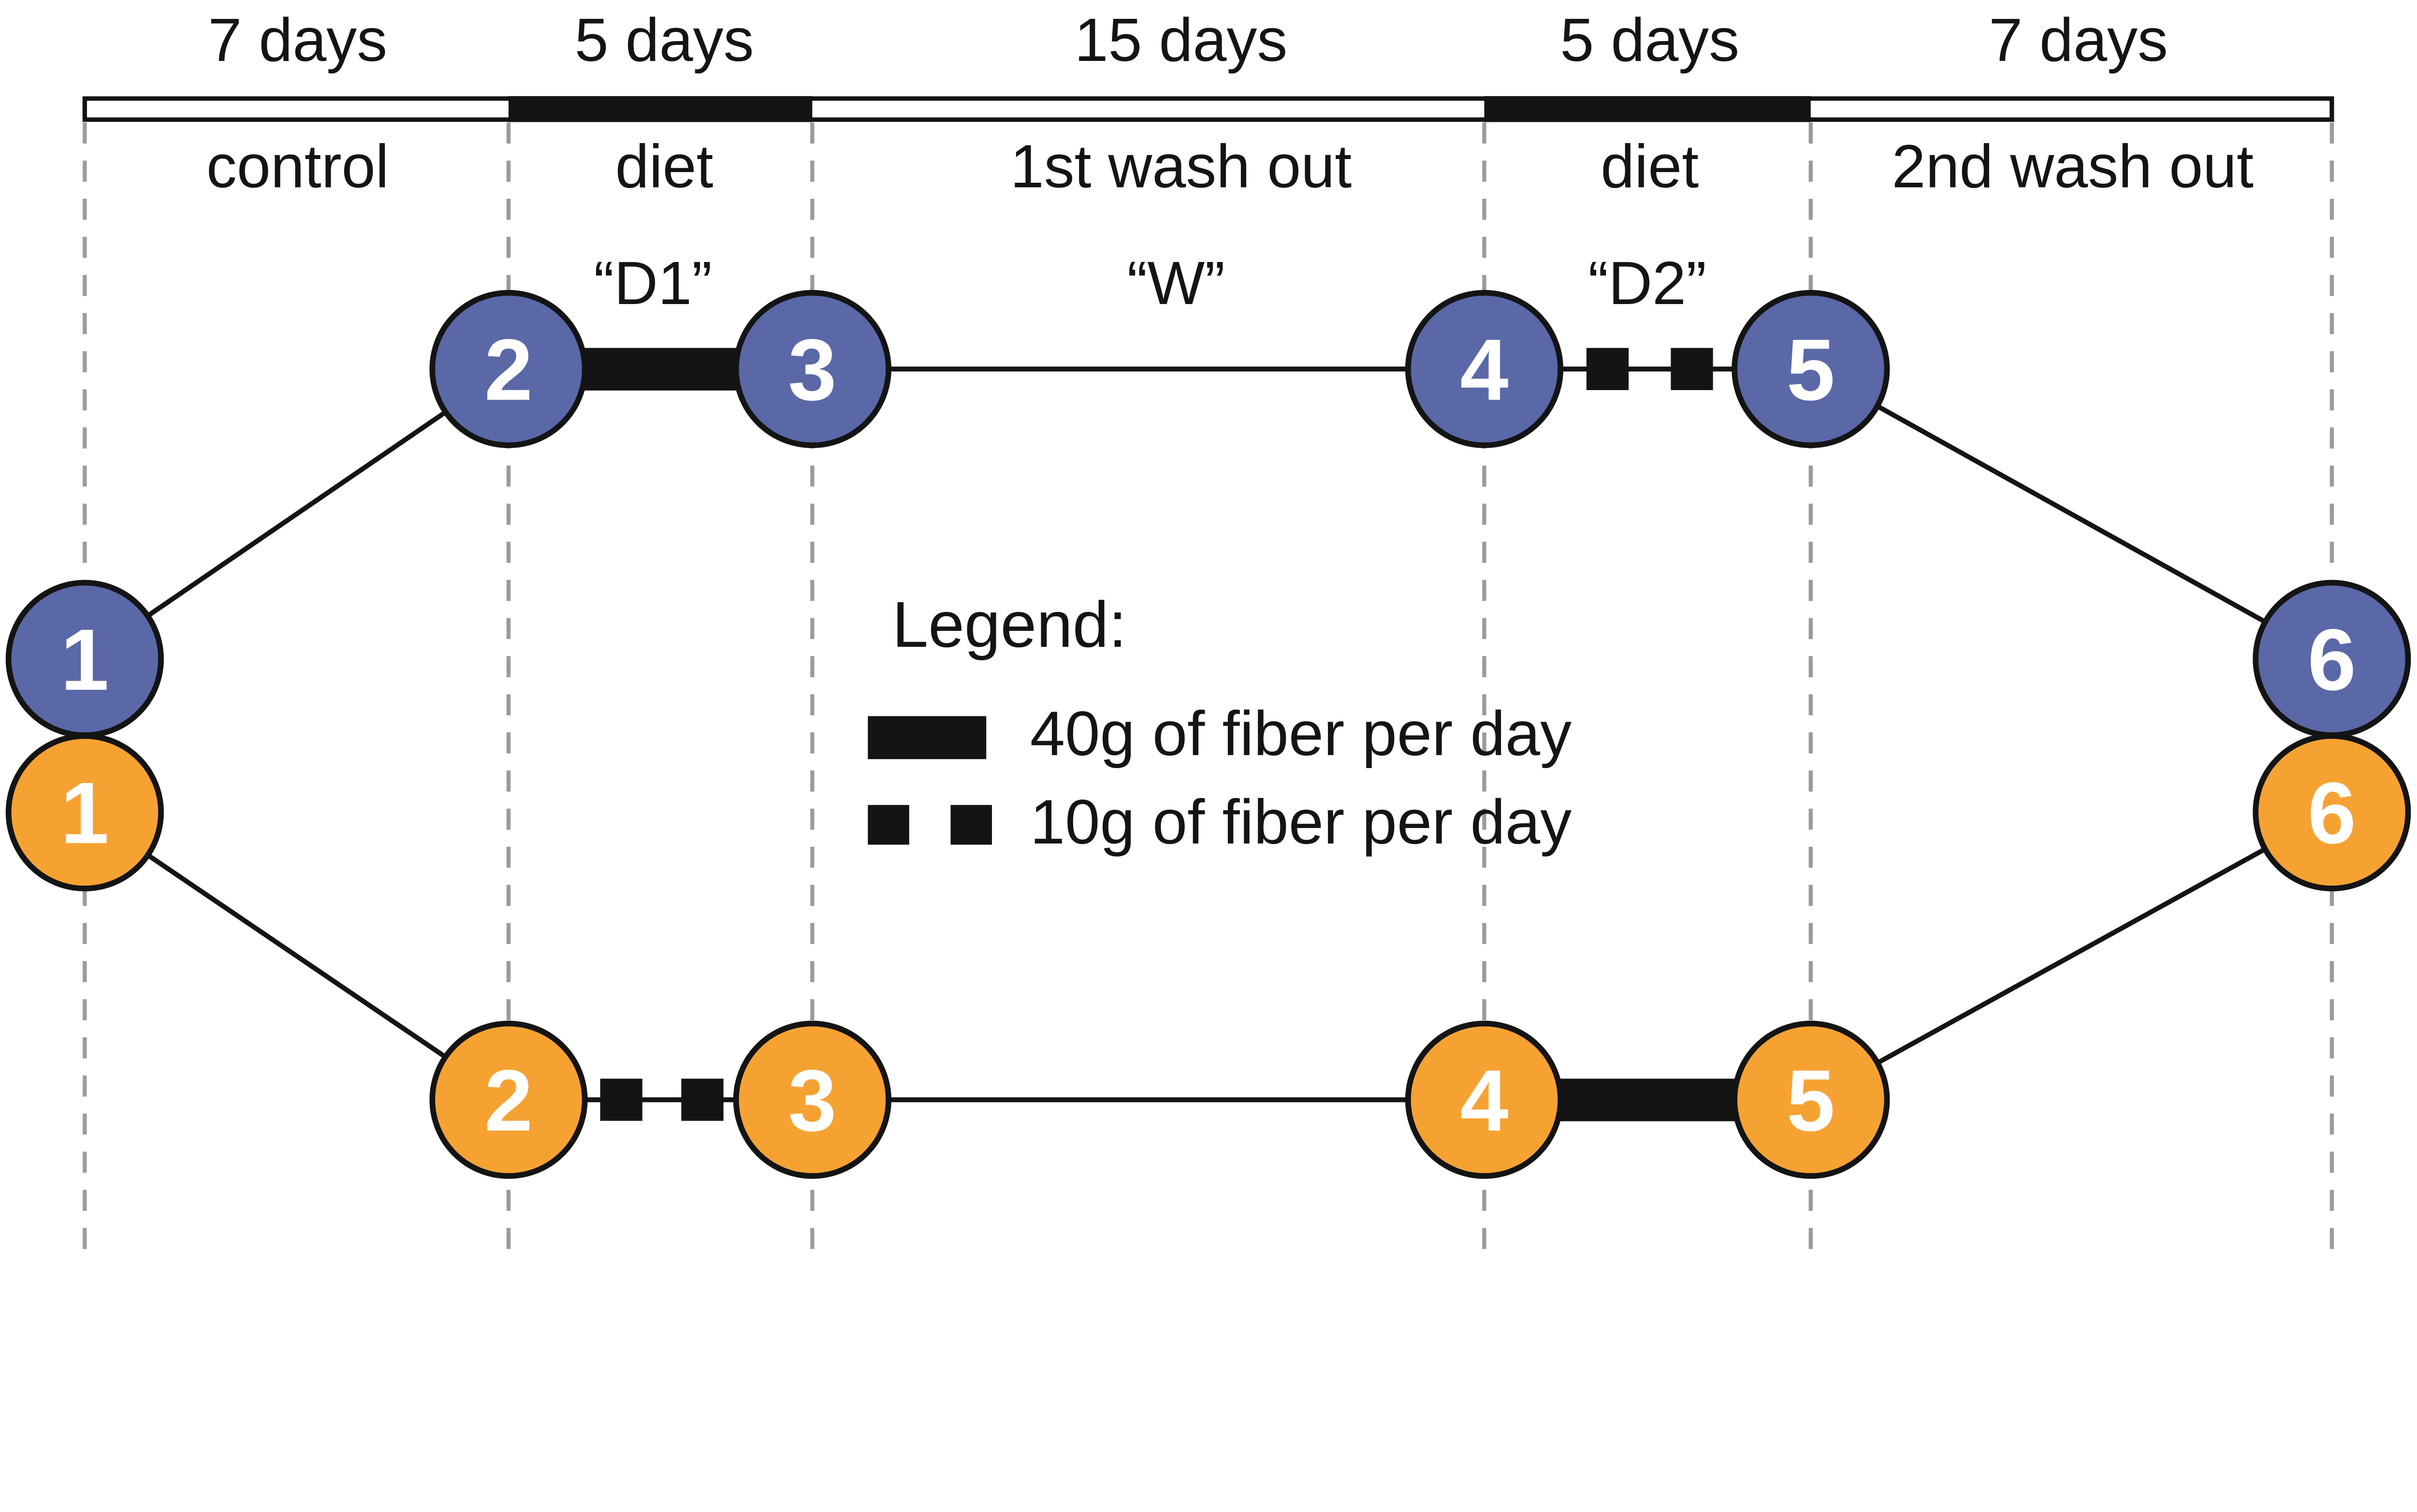 This screenshot has width=2417, height=1512. What do you see at coordinates (1647, 283) in the screenshot?
I see `condition-code-d2: “D2”` at bounding box center [1647, 283].